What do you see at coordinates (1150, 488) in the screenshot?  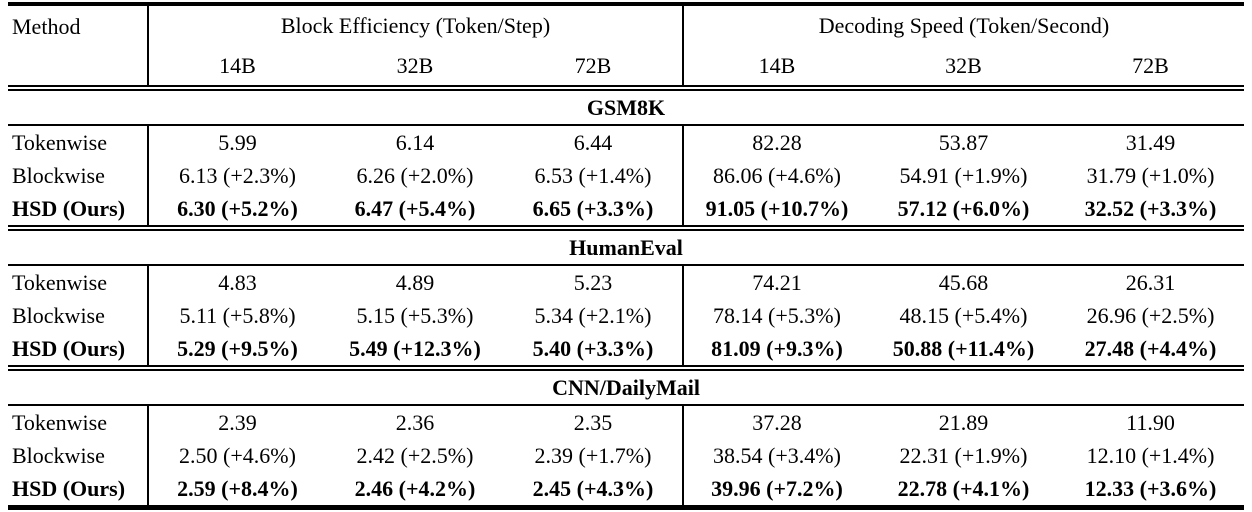 I see `value-cell: 12.33 (+3.6%)` at bounding box center [1150, 488].